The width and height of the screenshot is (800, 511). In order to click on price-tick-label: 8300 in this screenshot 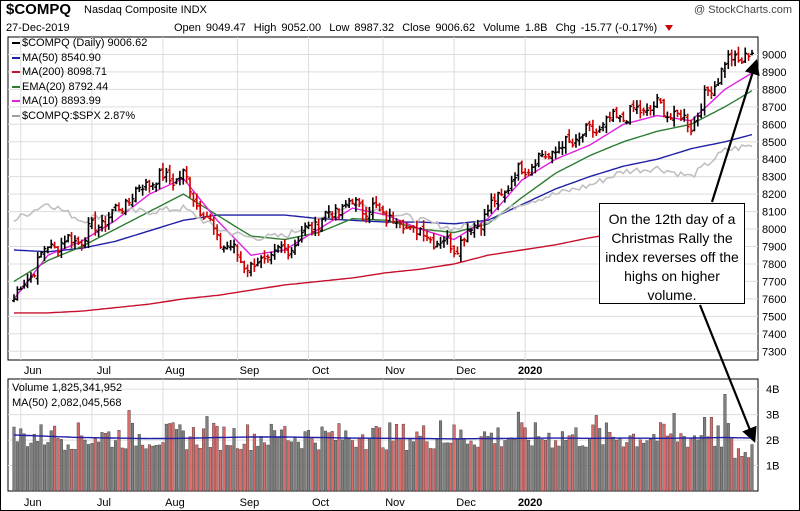, I will do `click(774, 178)`.